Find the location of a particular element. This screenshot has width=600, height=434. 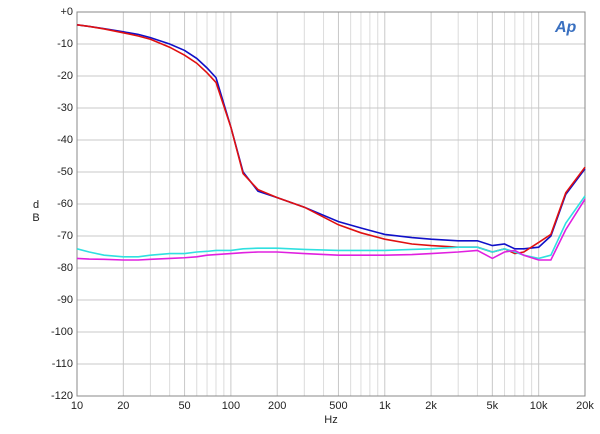

x-tick-label: 10 is located at coordinates (77, 406).